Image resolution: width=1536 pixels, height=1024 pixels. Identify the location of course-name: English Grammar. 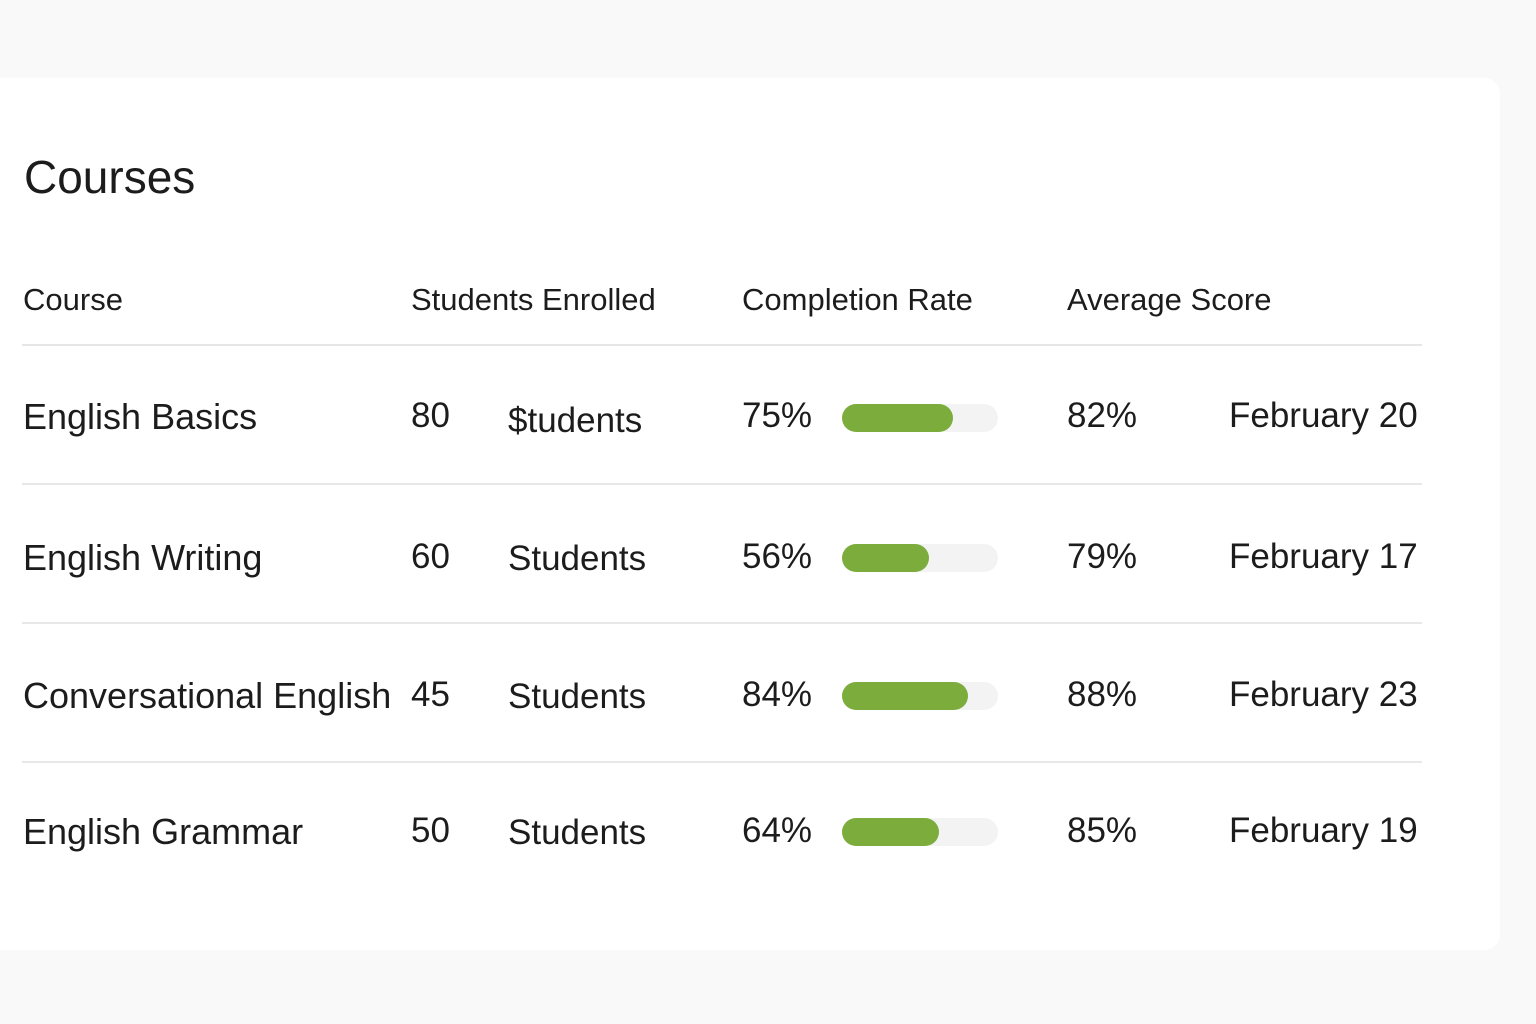
(163, 831).